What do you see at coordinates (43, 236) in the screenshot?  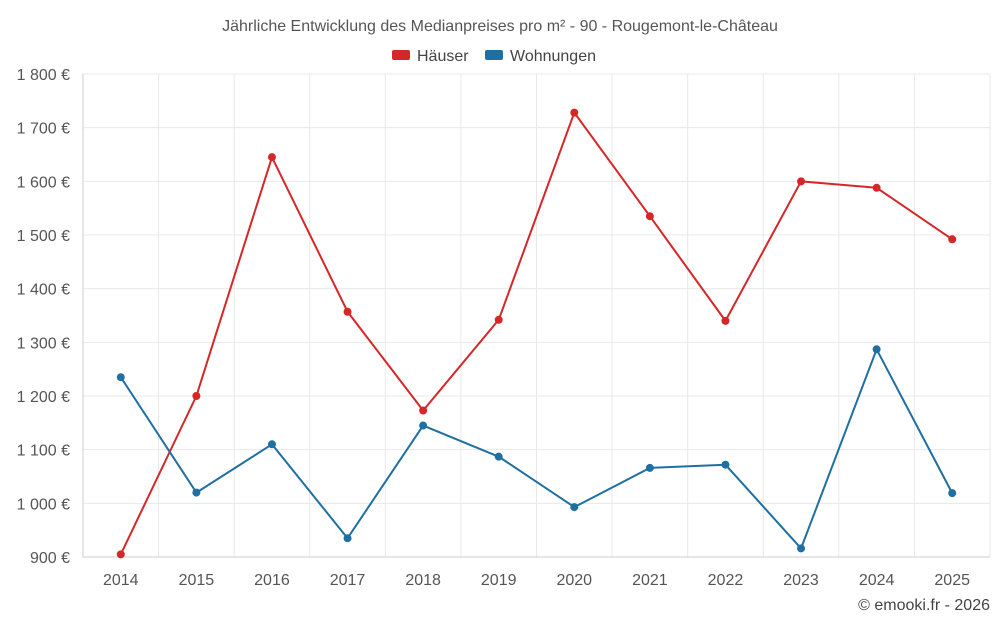 I see `y-tick-label: 1 500 €` at bounding box center [43, 236].